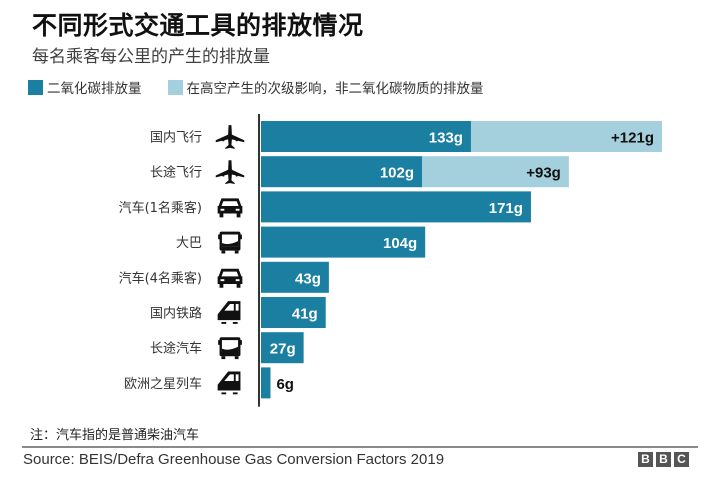  What do you see at coordinates (285, 384) in the screenshot?
I see `data-label-co2: 6g` at bounding box center [285, 384].